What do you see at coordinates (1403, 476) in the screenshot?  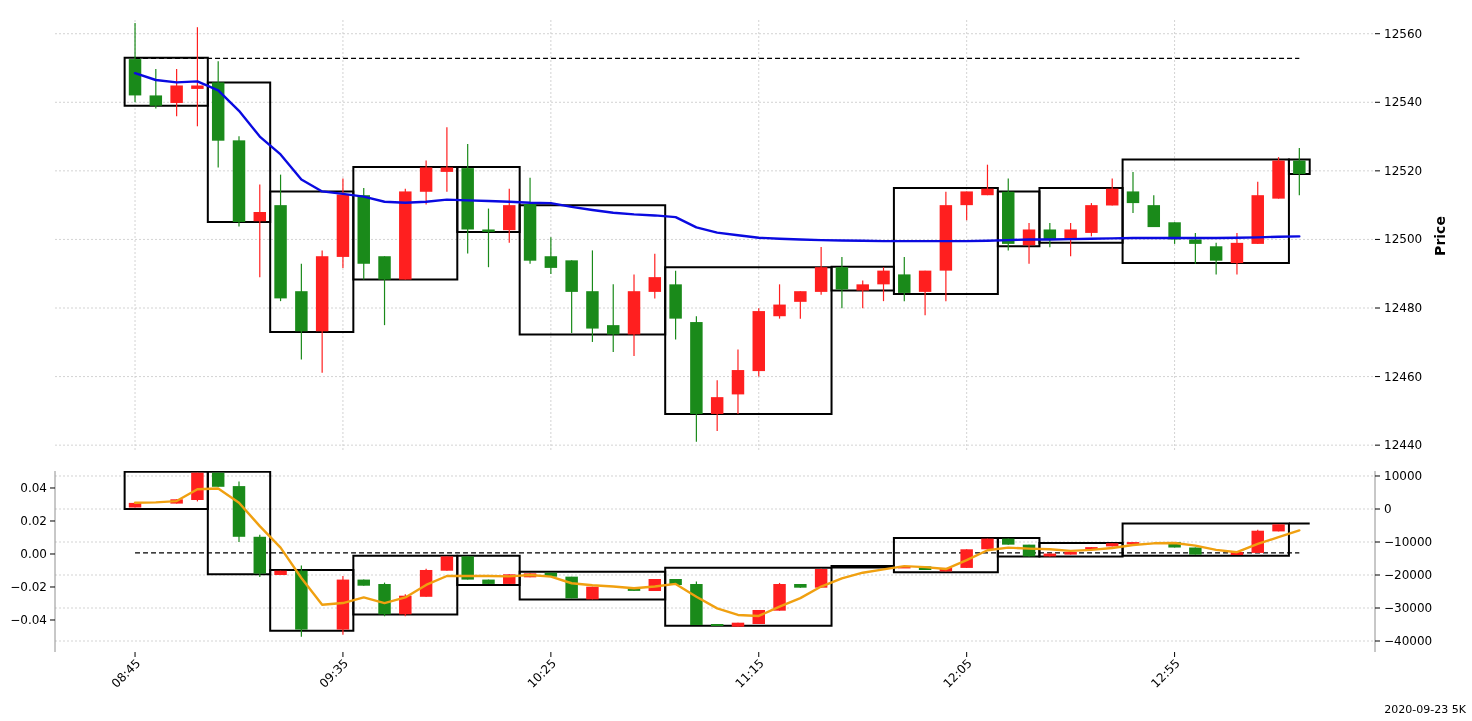 I see `y2-tick-label: 10000` at bounding box center [1403, 476].